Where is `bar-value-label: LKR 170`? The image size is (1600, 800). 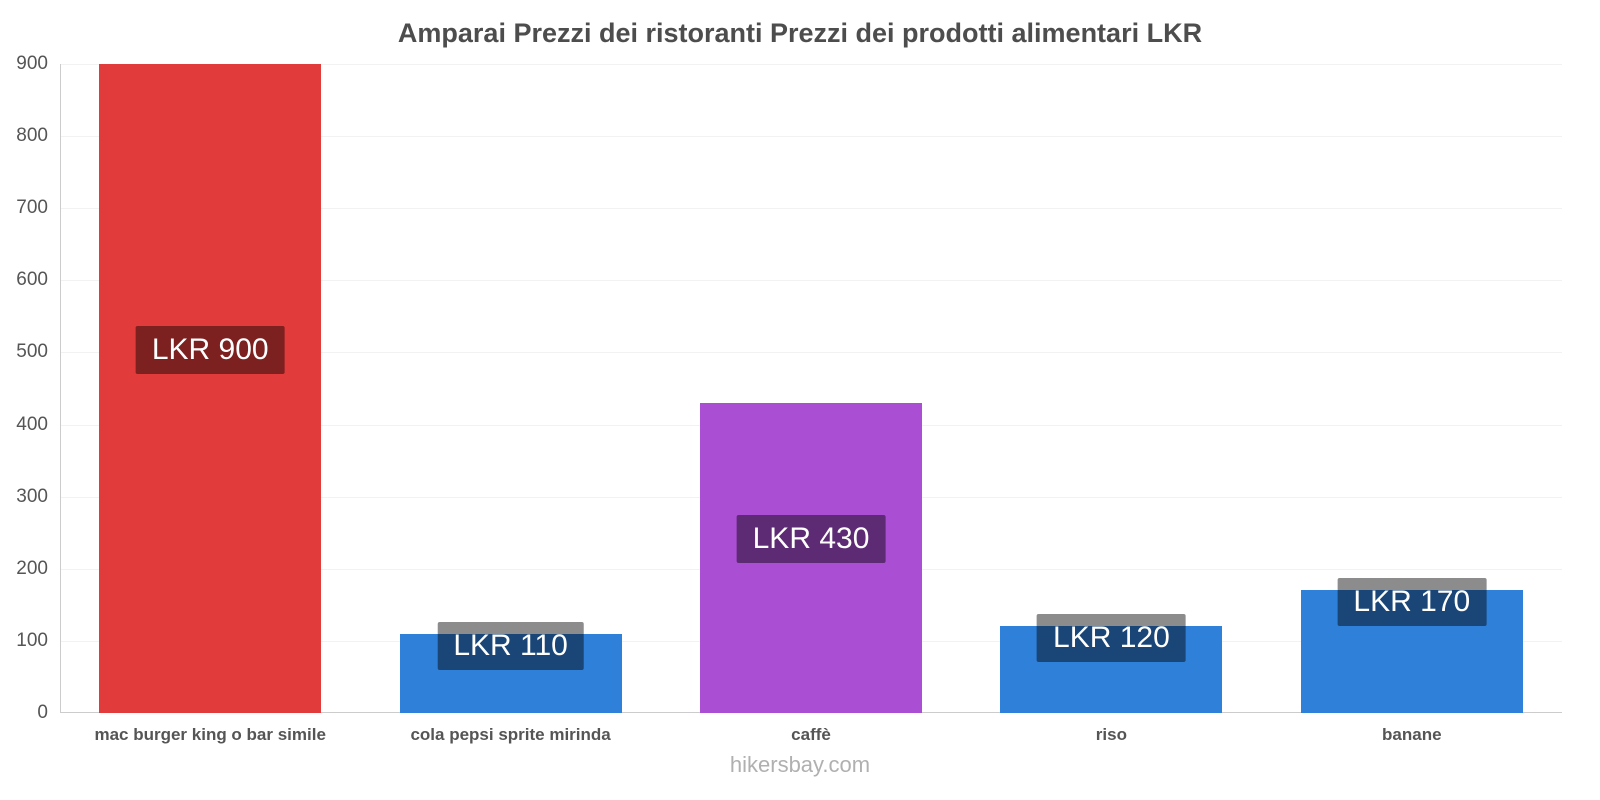 bar-value-label: LKR 170 is located at coordinates (1412, 602).